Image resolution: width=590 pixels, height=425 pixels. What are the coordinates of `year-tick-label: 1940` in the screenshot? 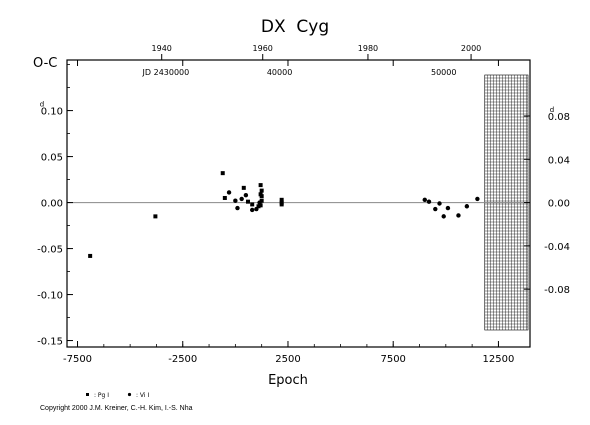 It's located at (162, 48).